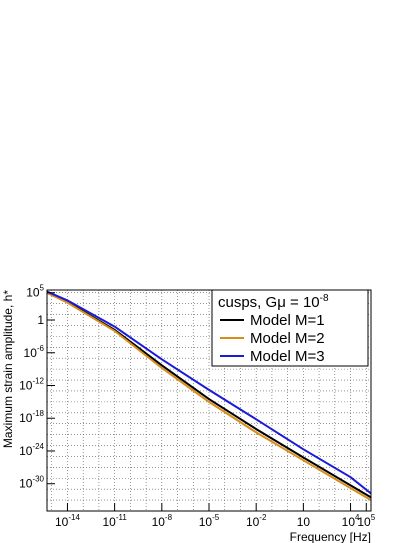  I want to click on legend-box, so click(290, 328).